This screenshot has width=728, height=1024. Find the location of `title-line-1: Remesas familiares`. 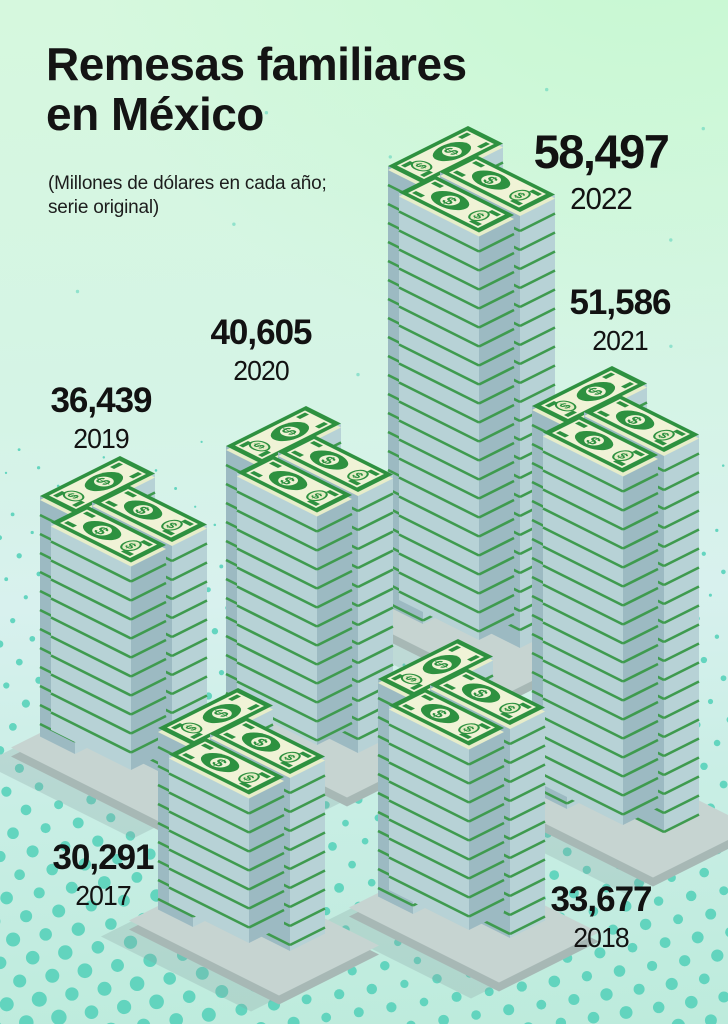

title-line-1: Remesas familiares is located at coordinates (256, 64).